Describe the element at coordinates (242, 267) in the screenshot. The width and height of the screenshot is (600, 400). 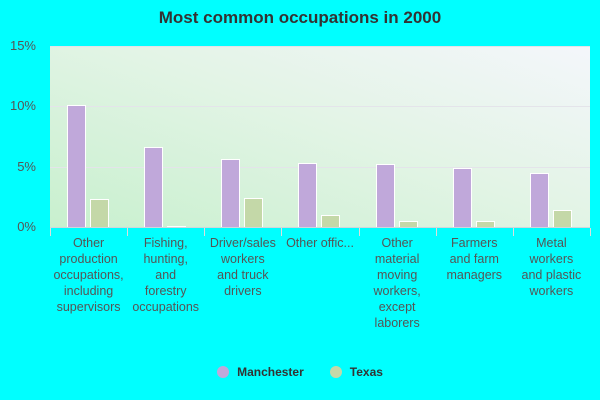
I see `x-tick-label: Driver/sales workers and truck drivers` at that location.